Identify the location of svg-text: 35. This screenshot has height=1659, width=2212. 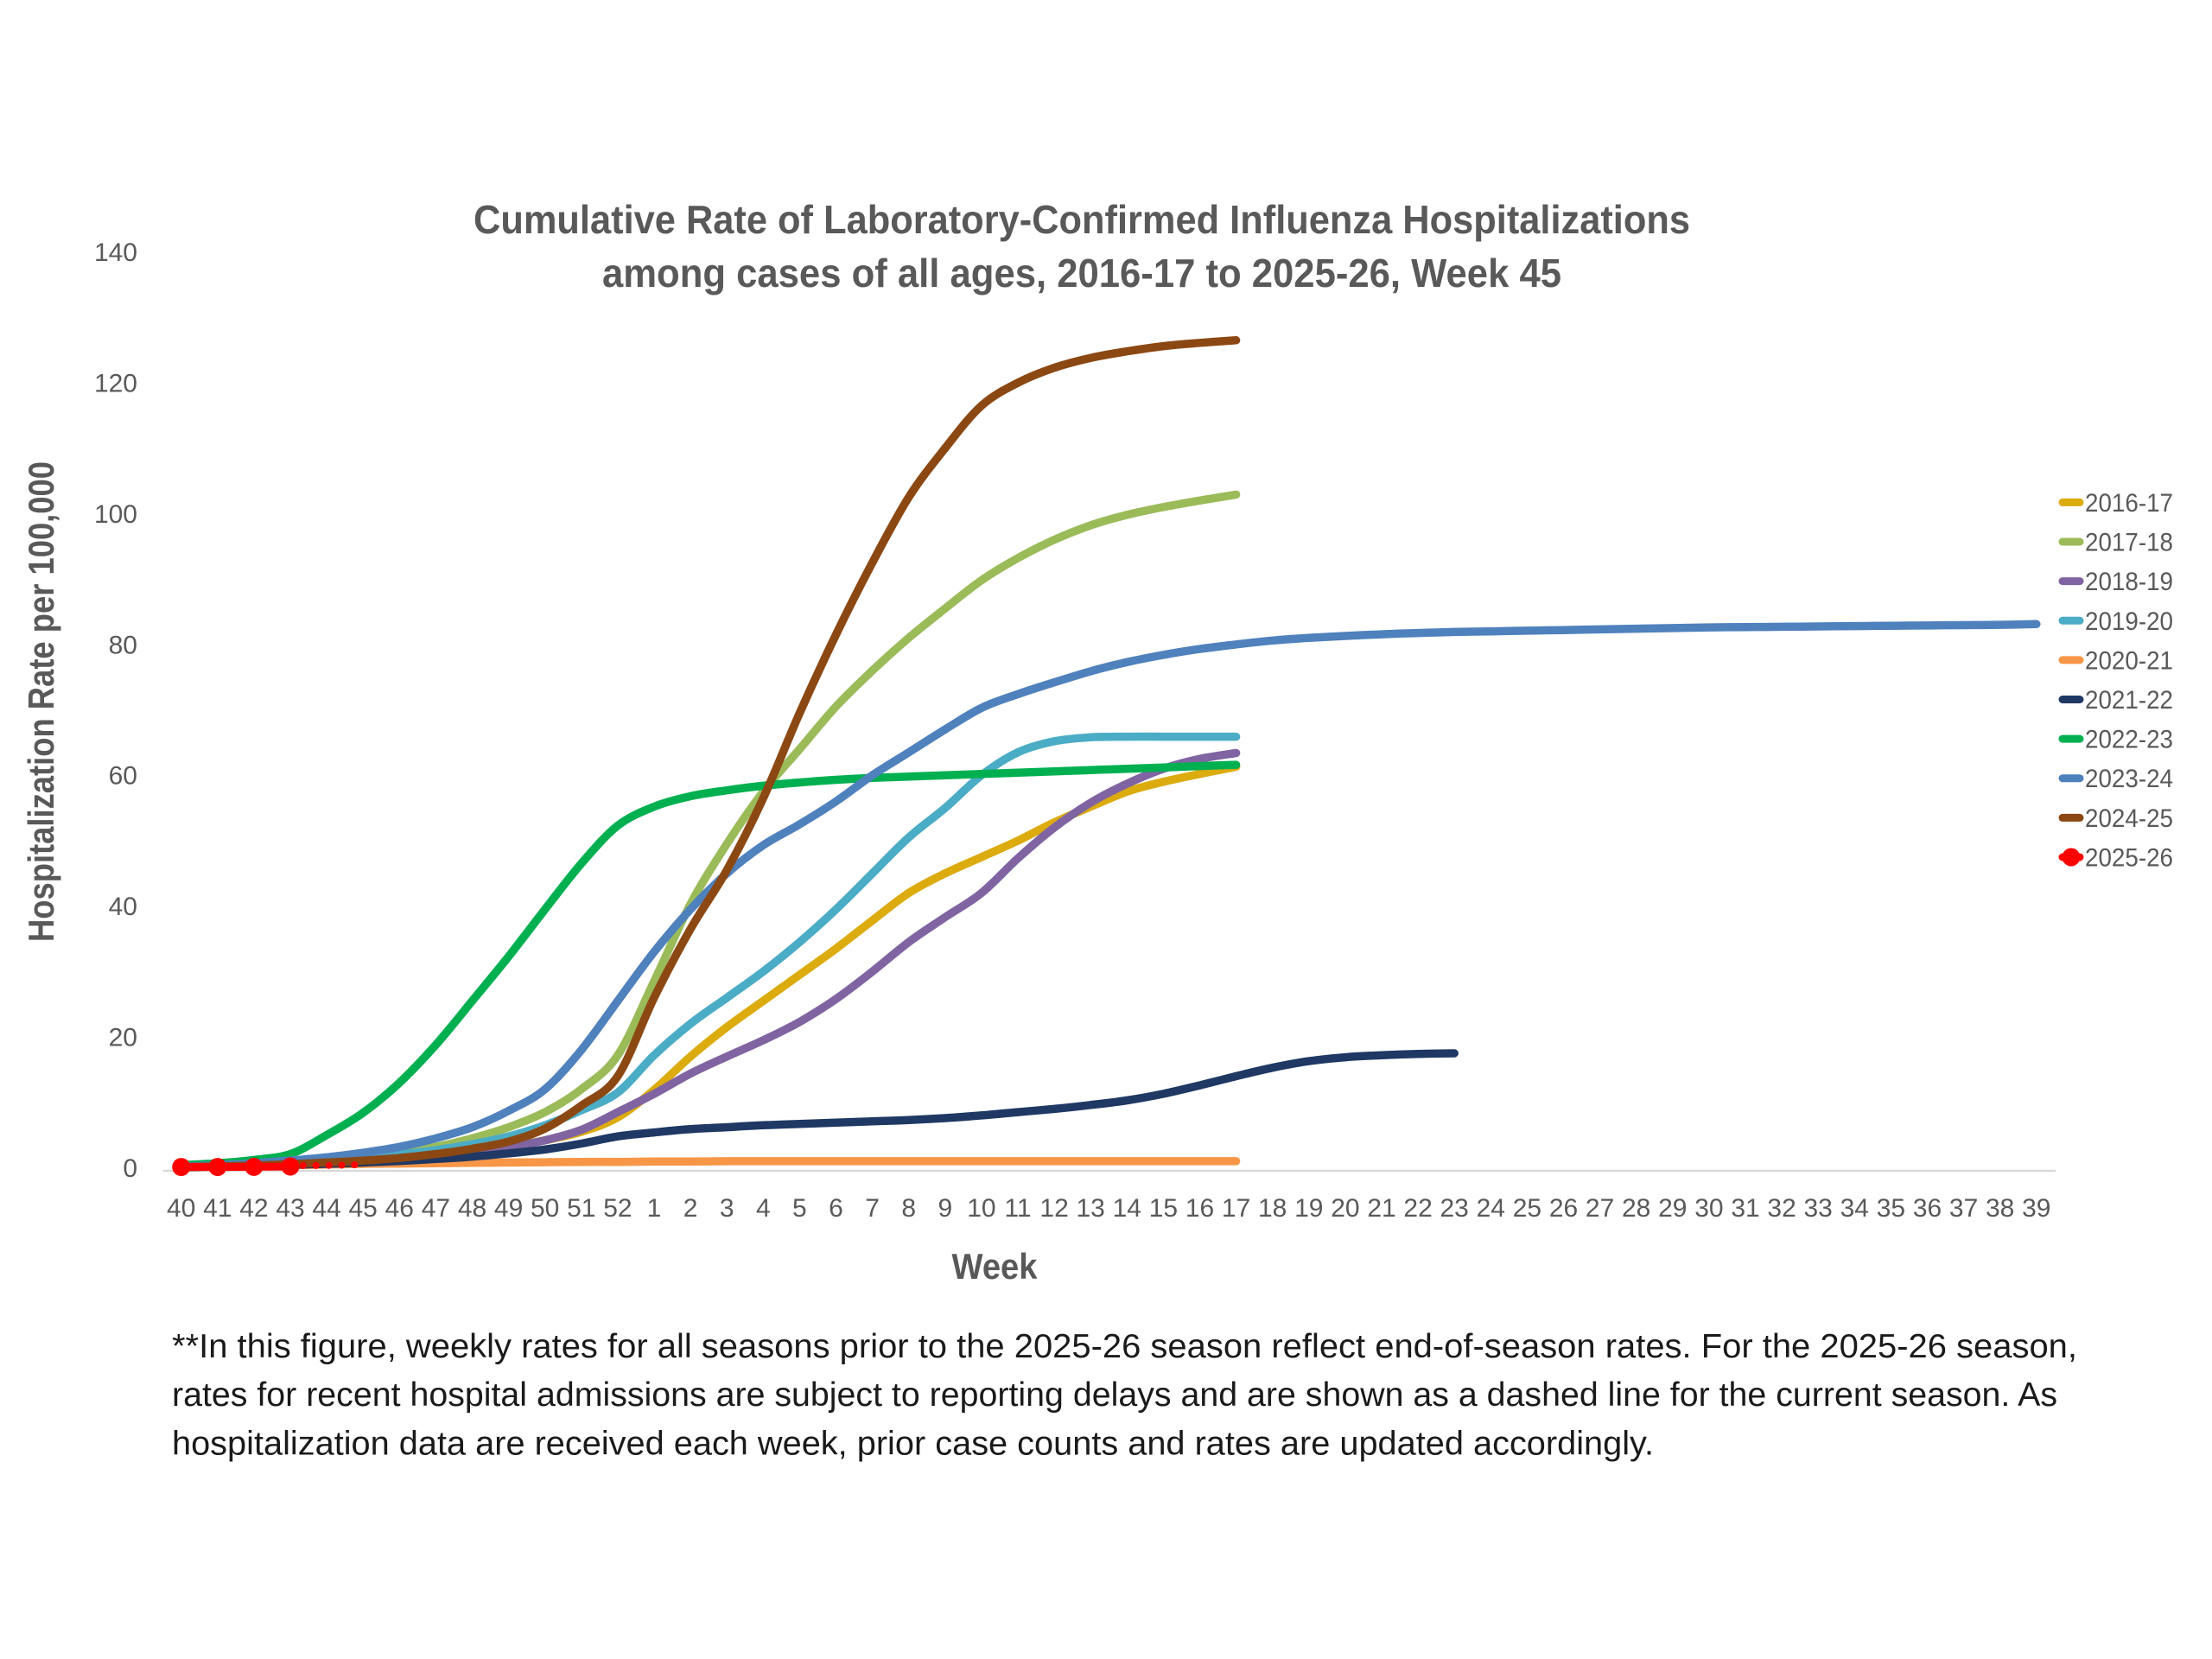
(1891, 1208).